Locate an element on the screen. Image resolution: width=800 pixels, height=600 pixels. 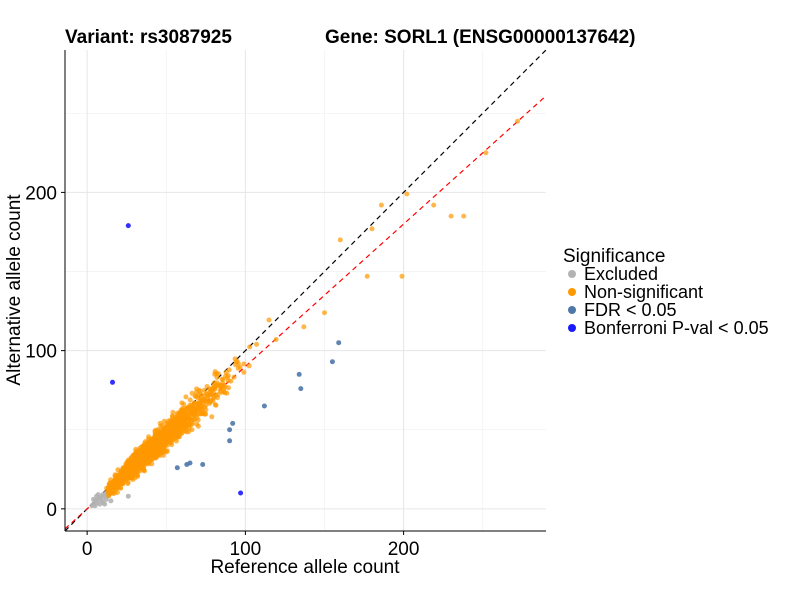
x-tick-label: 200 is located at coordinates (404, 549).